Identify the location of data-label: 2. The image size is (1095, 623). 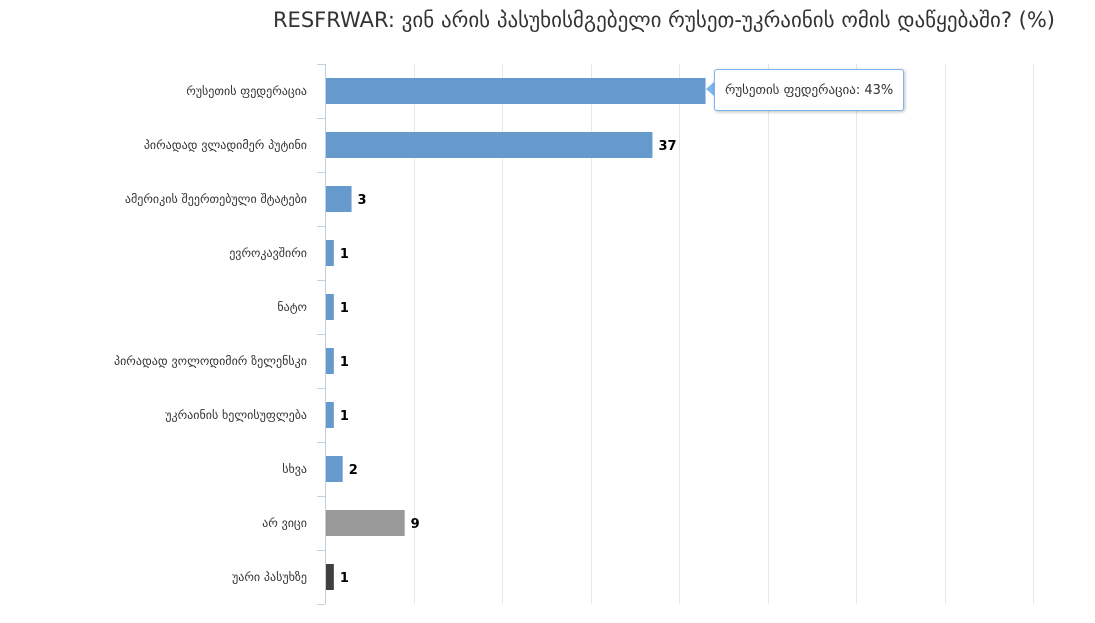
(353, 470).